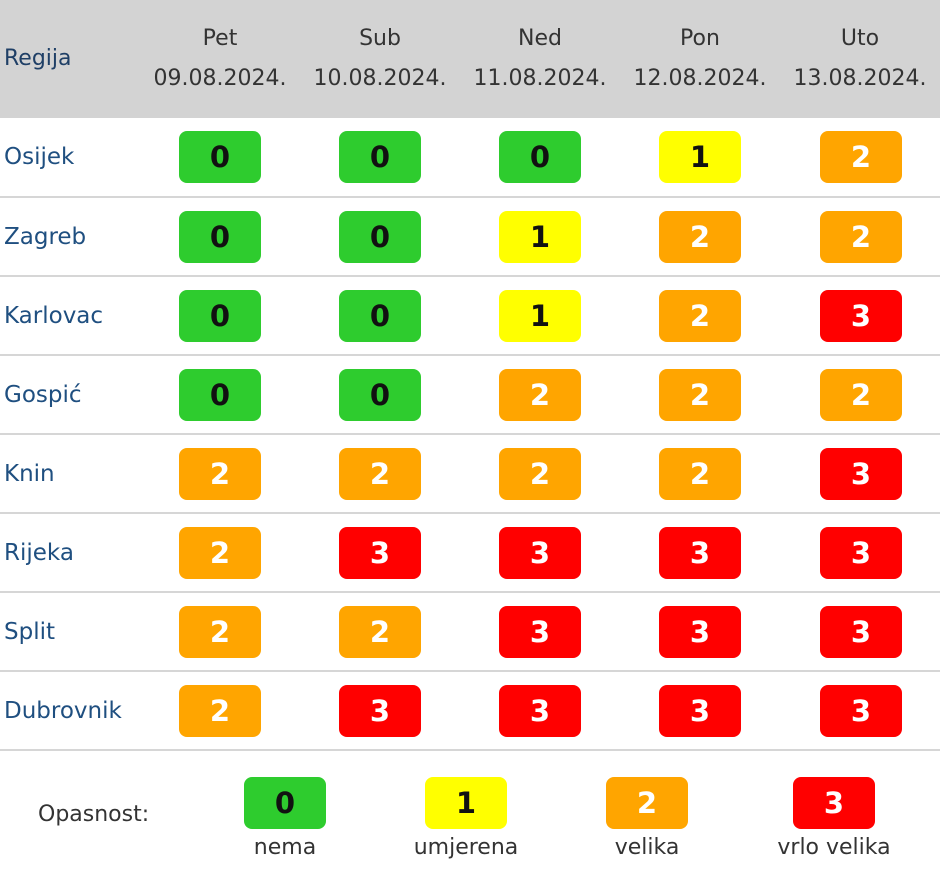 This screenshot has height=875, width=940. I want to click on region-name: Knin, so click(29, 473).